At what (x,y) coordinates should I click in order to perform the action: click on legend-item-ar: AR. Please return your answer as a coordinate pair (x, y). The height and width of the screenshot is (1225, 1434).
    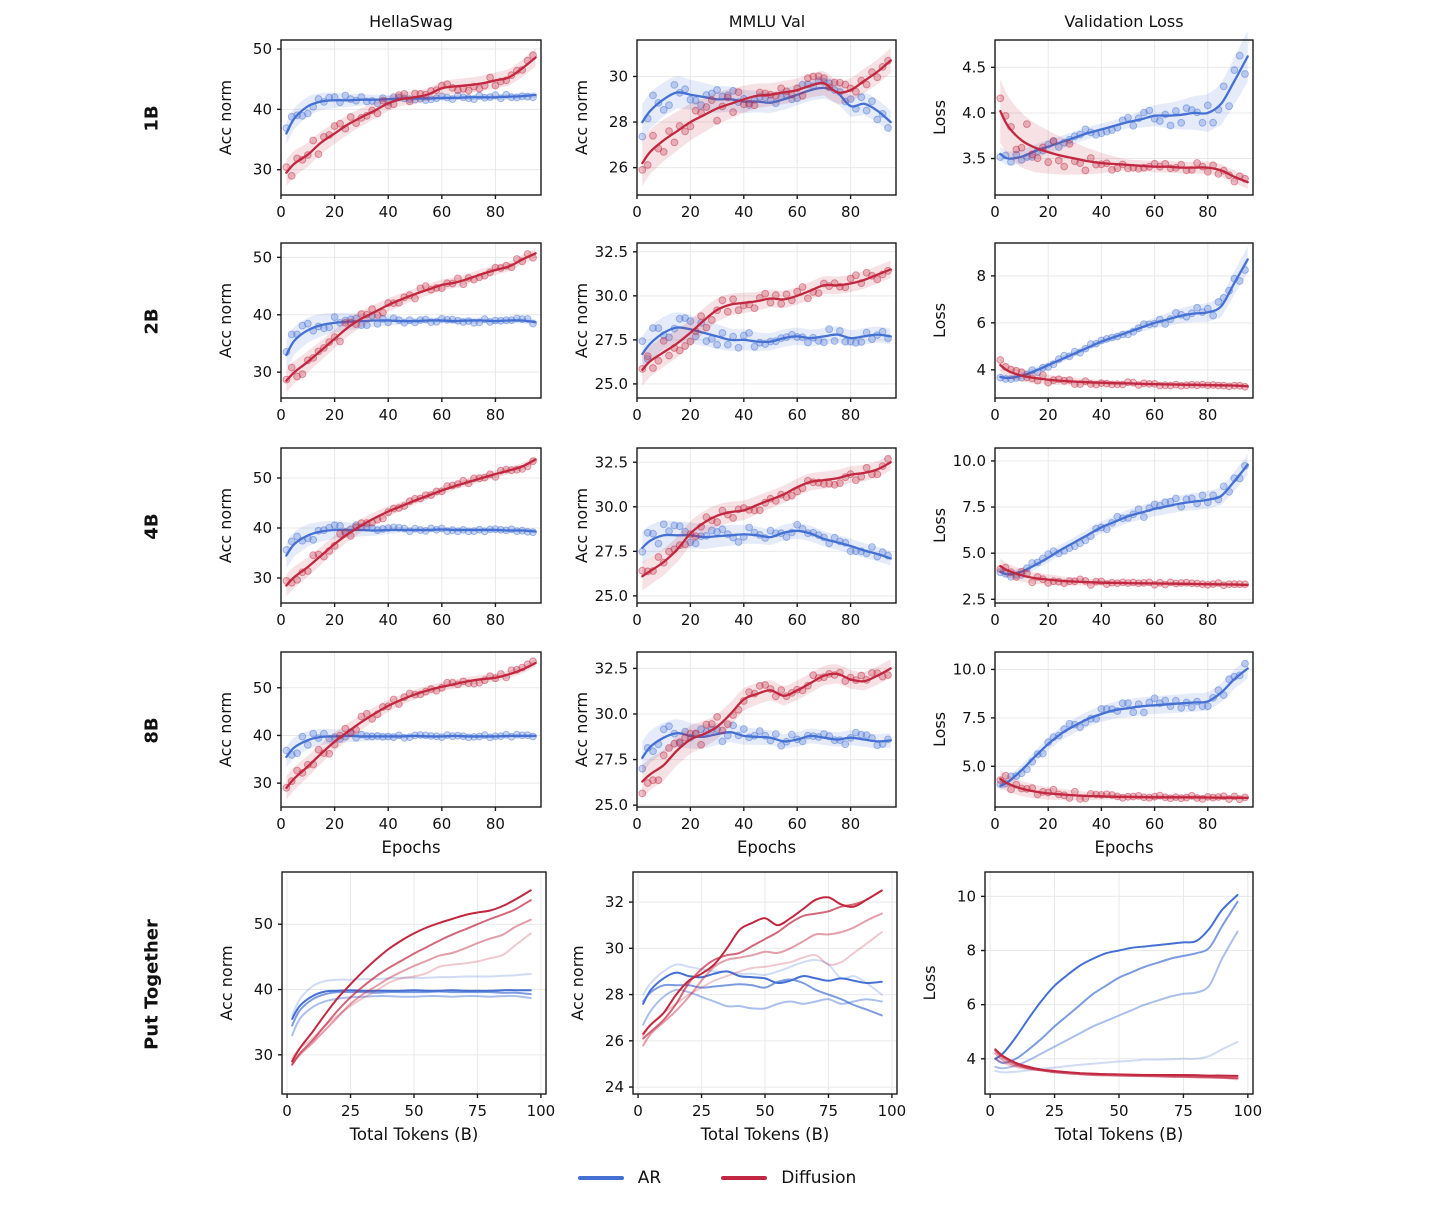
    Looking at the image, I should click on (619, 1178).